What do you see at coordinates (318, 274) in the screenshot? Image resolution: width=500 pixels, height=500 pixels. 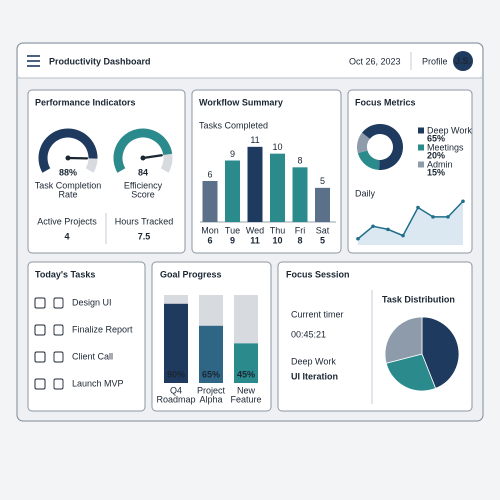 I see `panel-title: Focus Session` at bounding box center [318, 274].